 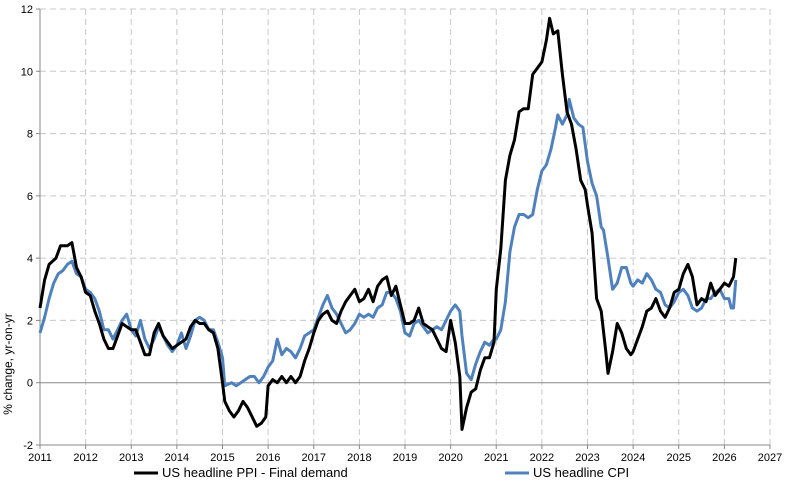 I want to click on y-tick-label: 6, so click(x=30, y=197).